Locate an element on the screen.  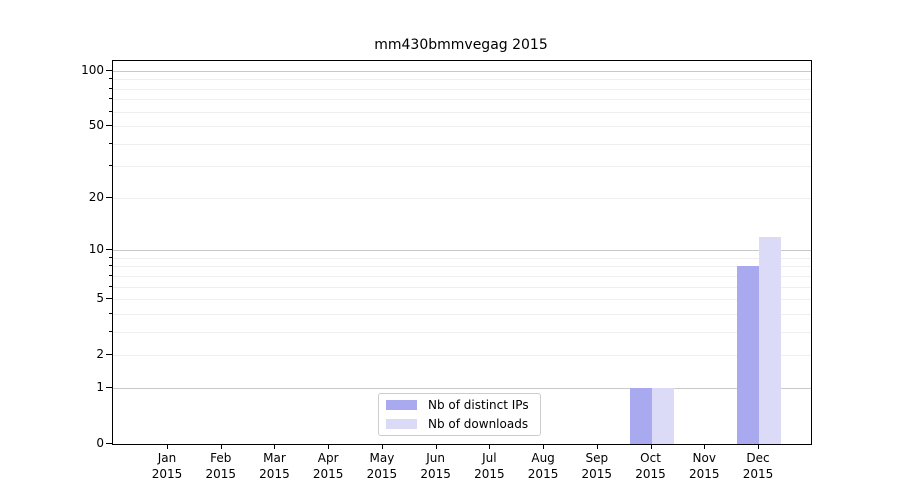
bar-downloads-dec is located at coordinates (769, 340).